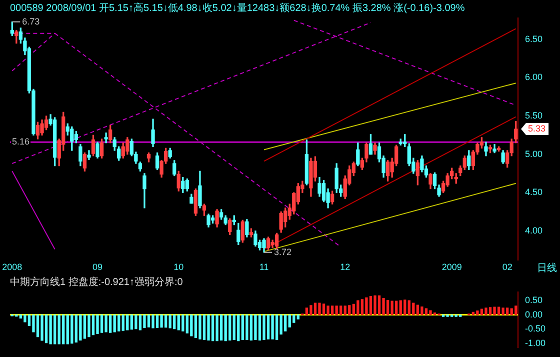 The image size is (560, 357). I want to click on x-tick-label: 2009, so click(452, 267).